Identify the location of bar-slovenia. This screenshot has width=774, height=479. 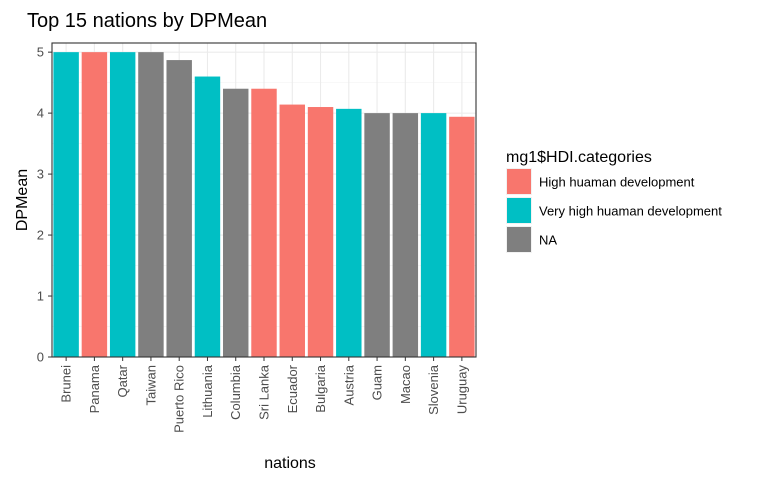
(433, 235).